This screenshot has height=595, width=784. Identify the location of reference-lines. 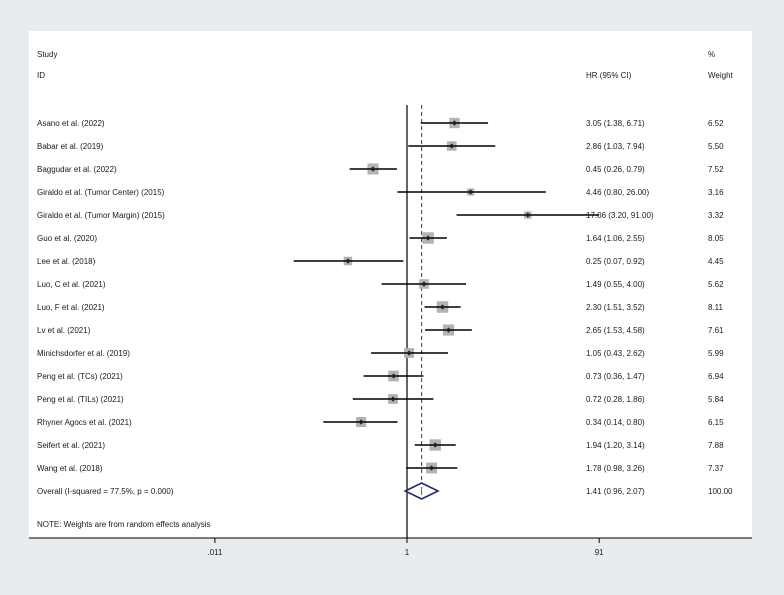
(414, 321).